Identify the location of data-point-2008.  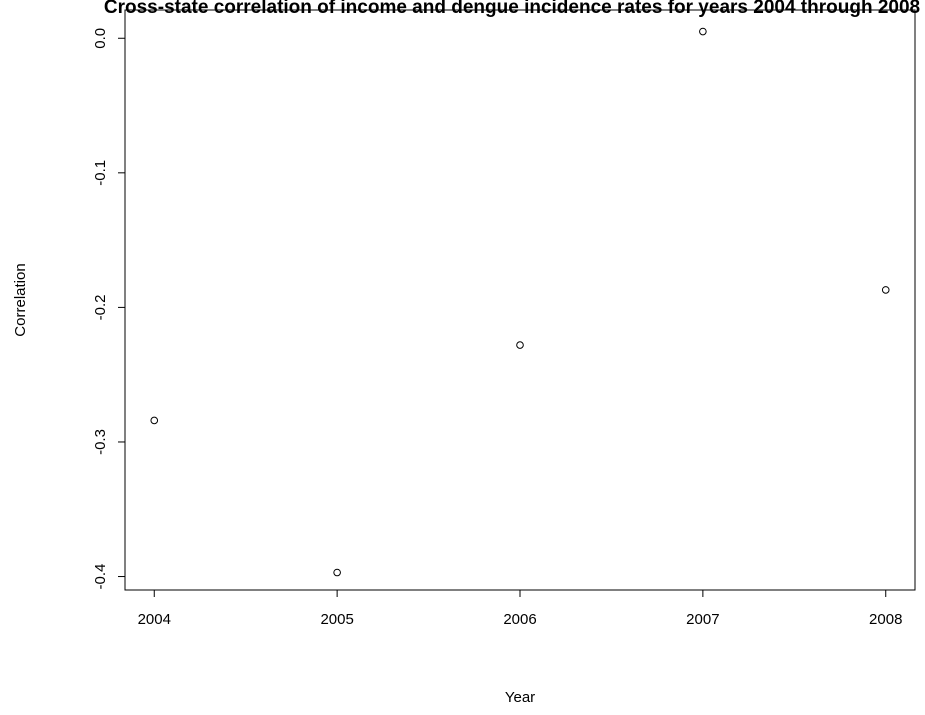
(885, 290).